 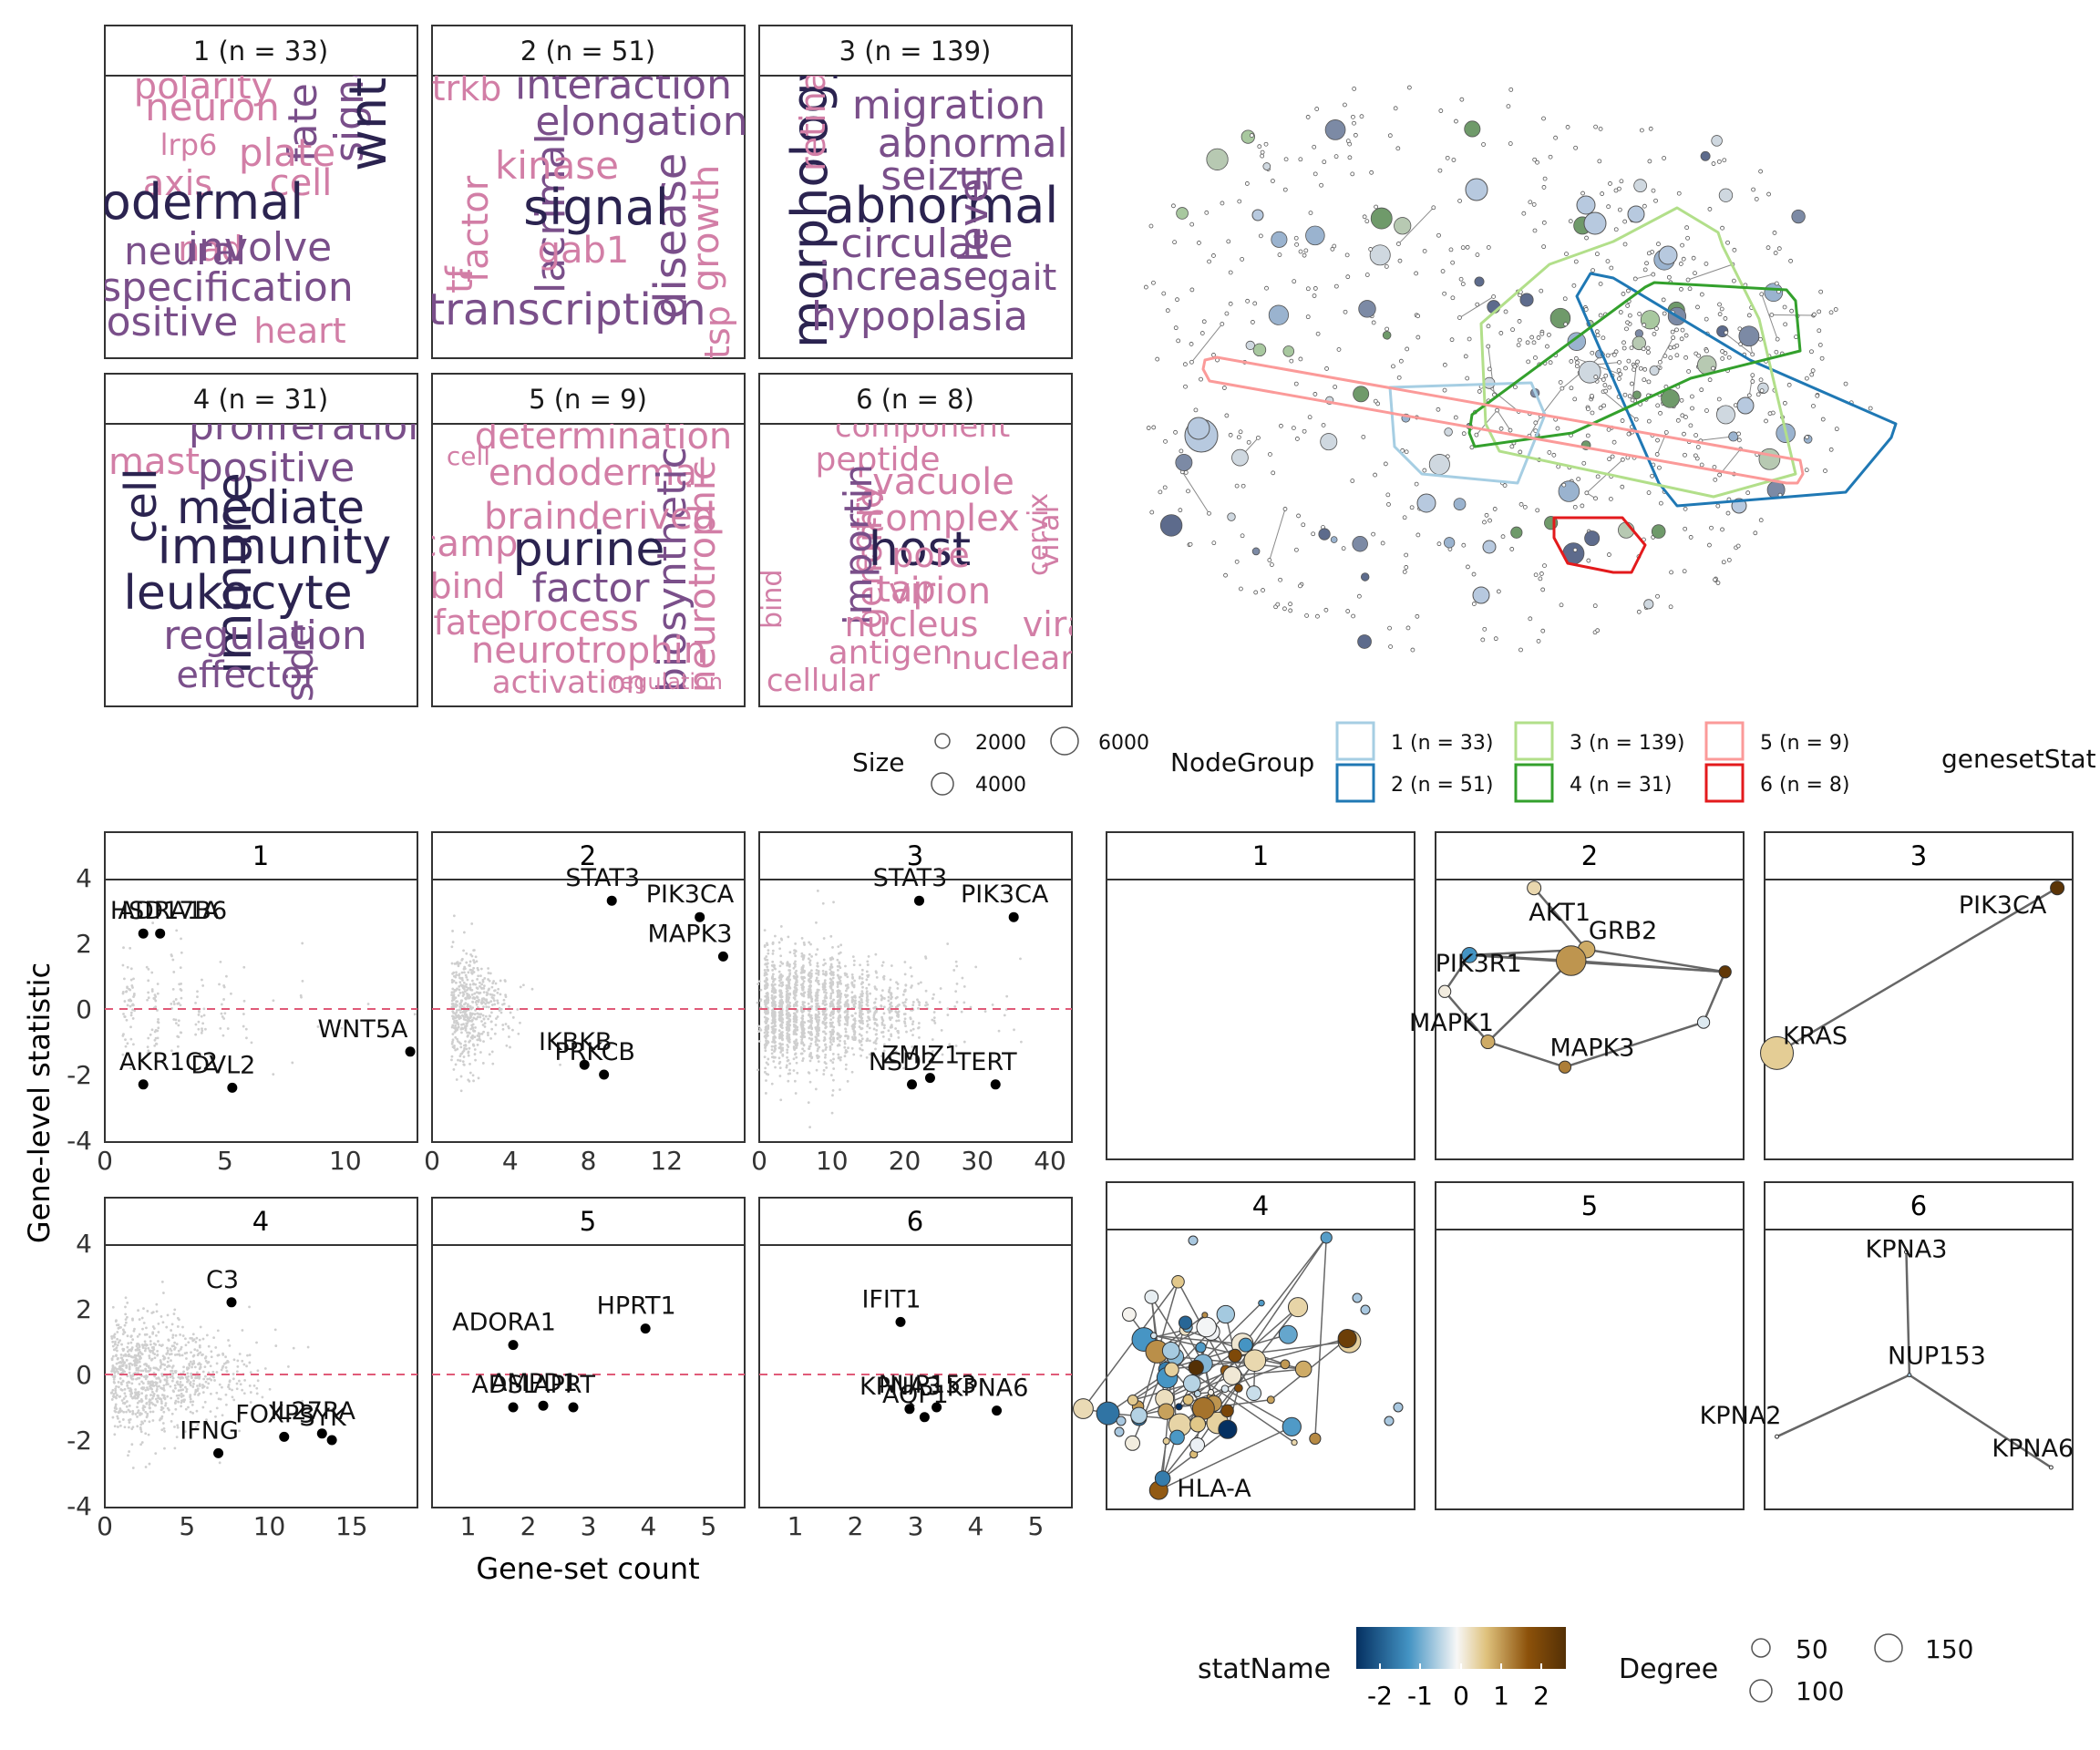 I want to click on network-edge, so click(x=1711, y=272).